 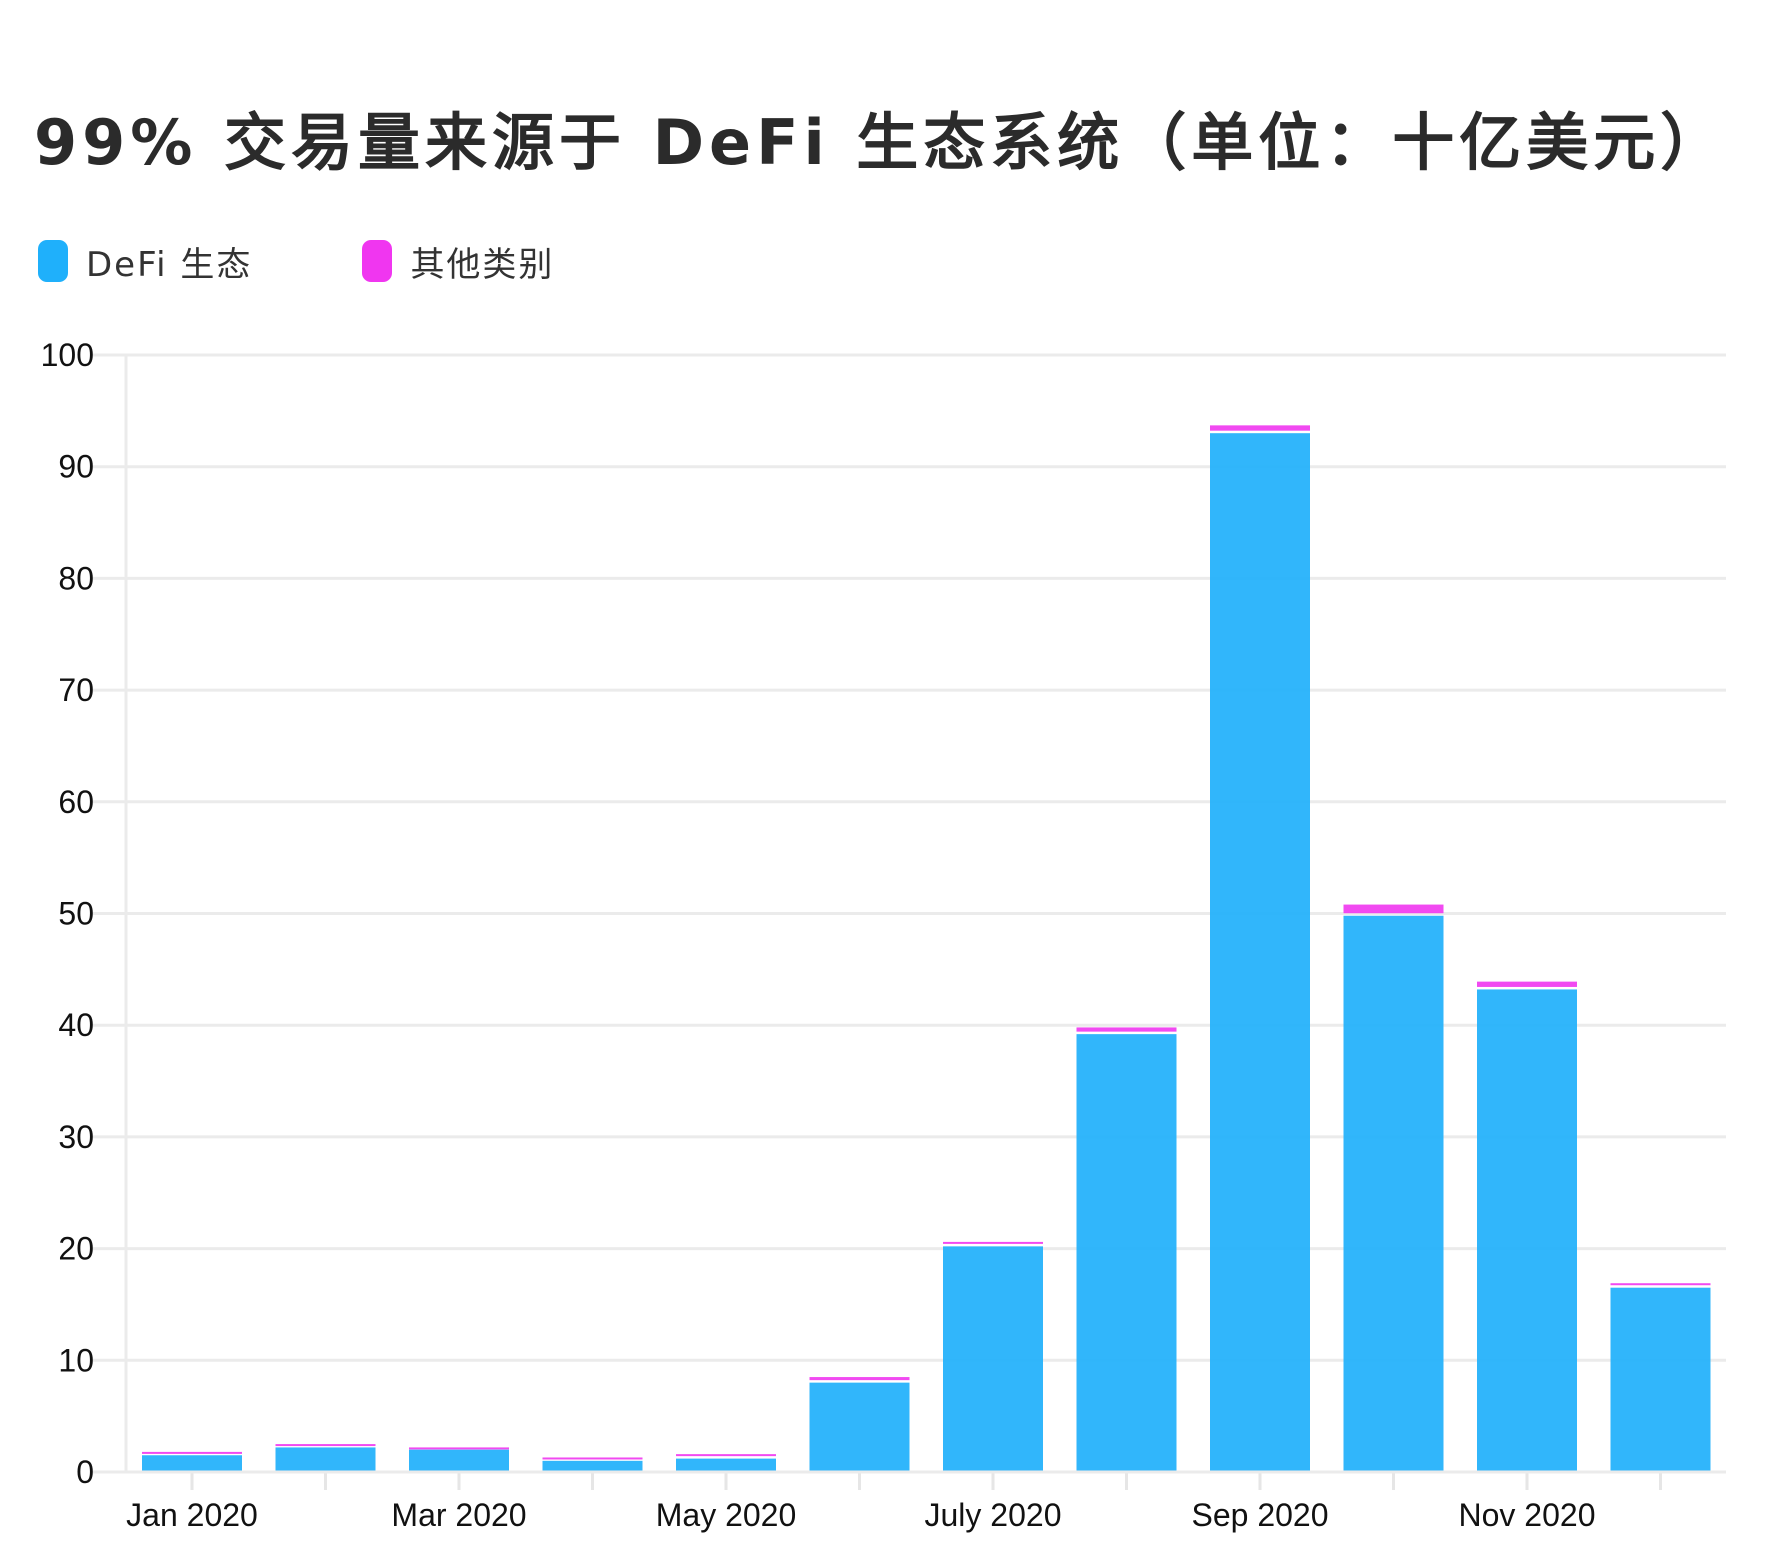 I want to click on legend-item-defi: DeFi 生态, so click(x=145, y=261).